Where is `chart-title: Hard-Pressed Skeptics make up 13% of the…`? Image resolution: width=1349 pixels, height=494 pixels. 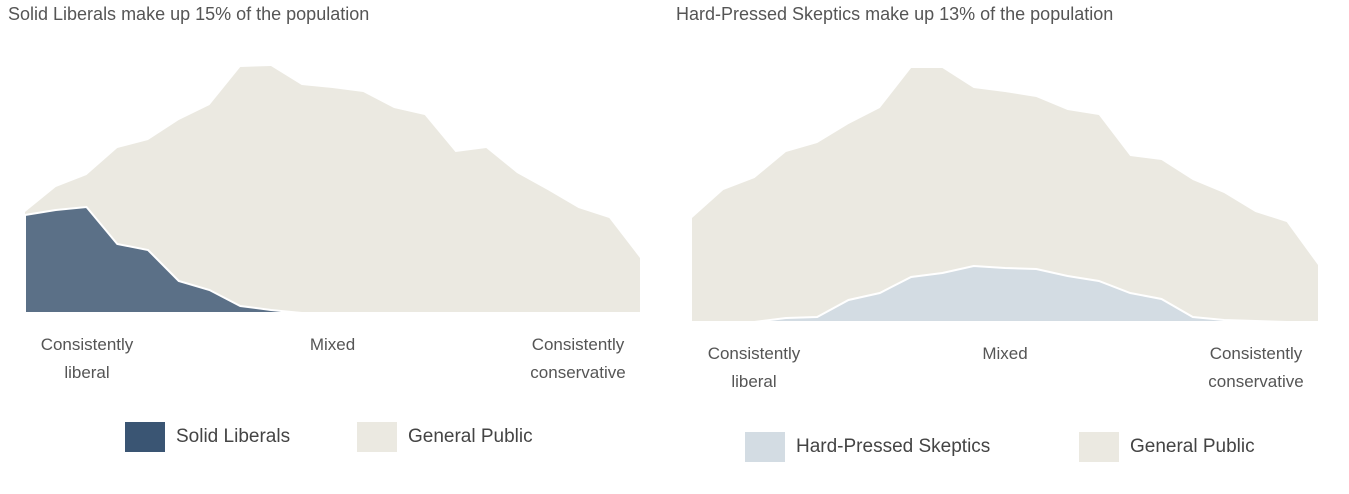 chart-title: Hard-Pressed Skeptics make up 13% of the… is located at coordinates (895, 14).